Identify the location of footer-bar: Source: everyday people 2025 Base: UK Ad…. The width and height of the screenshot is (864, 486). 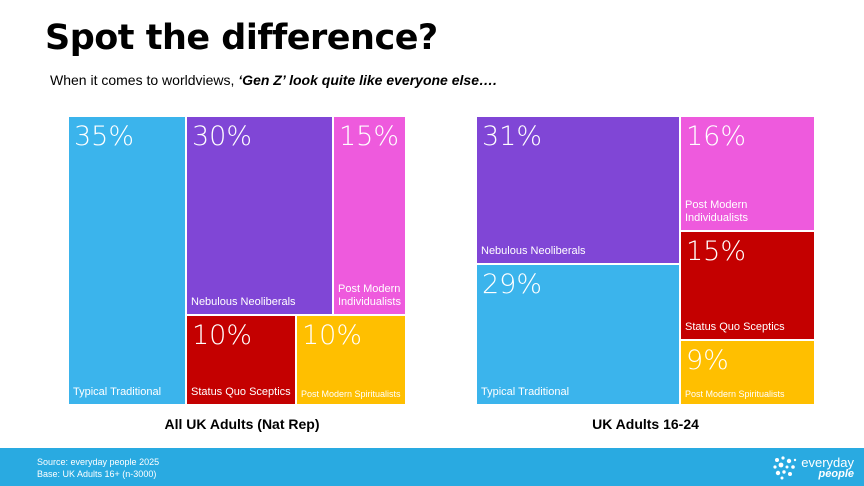
(432, 467).